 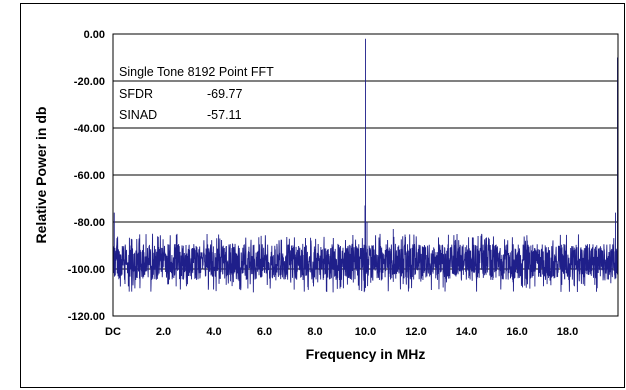 I want to click on x-tick-label: 8.0, so click(x=314, y=332).